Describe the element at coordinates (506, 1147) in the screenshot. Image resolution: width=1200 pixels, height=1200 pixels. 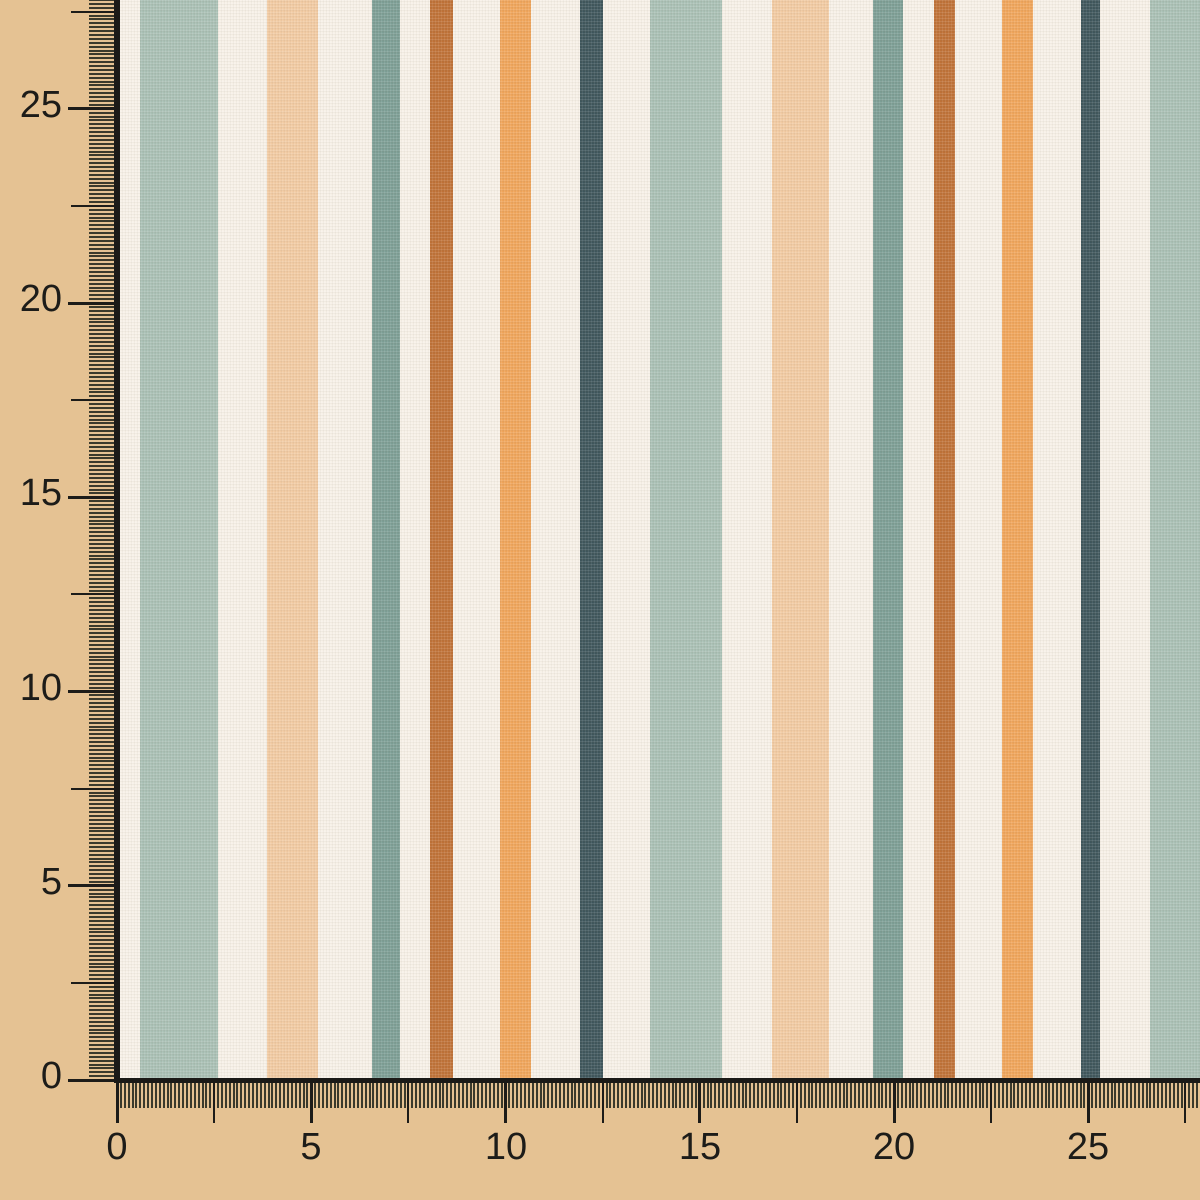
I see `bottom-ruler-number-10: 10` at that location.